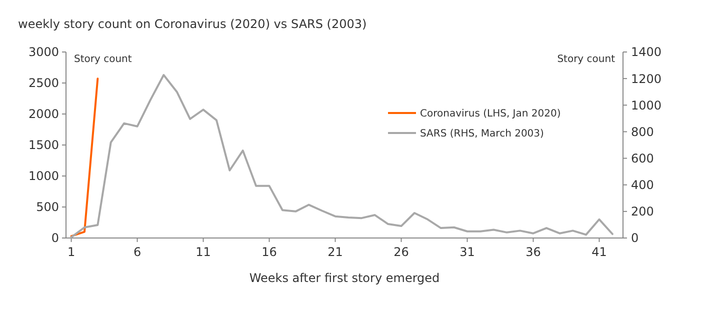 The image size is (710, 320). Describe the element at coordinates (344, 278) in the screenshot. I see `x-axis-title: Weeks after first story emerged` at that location.